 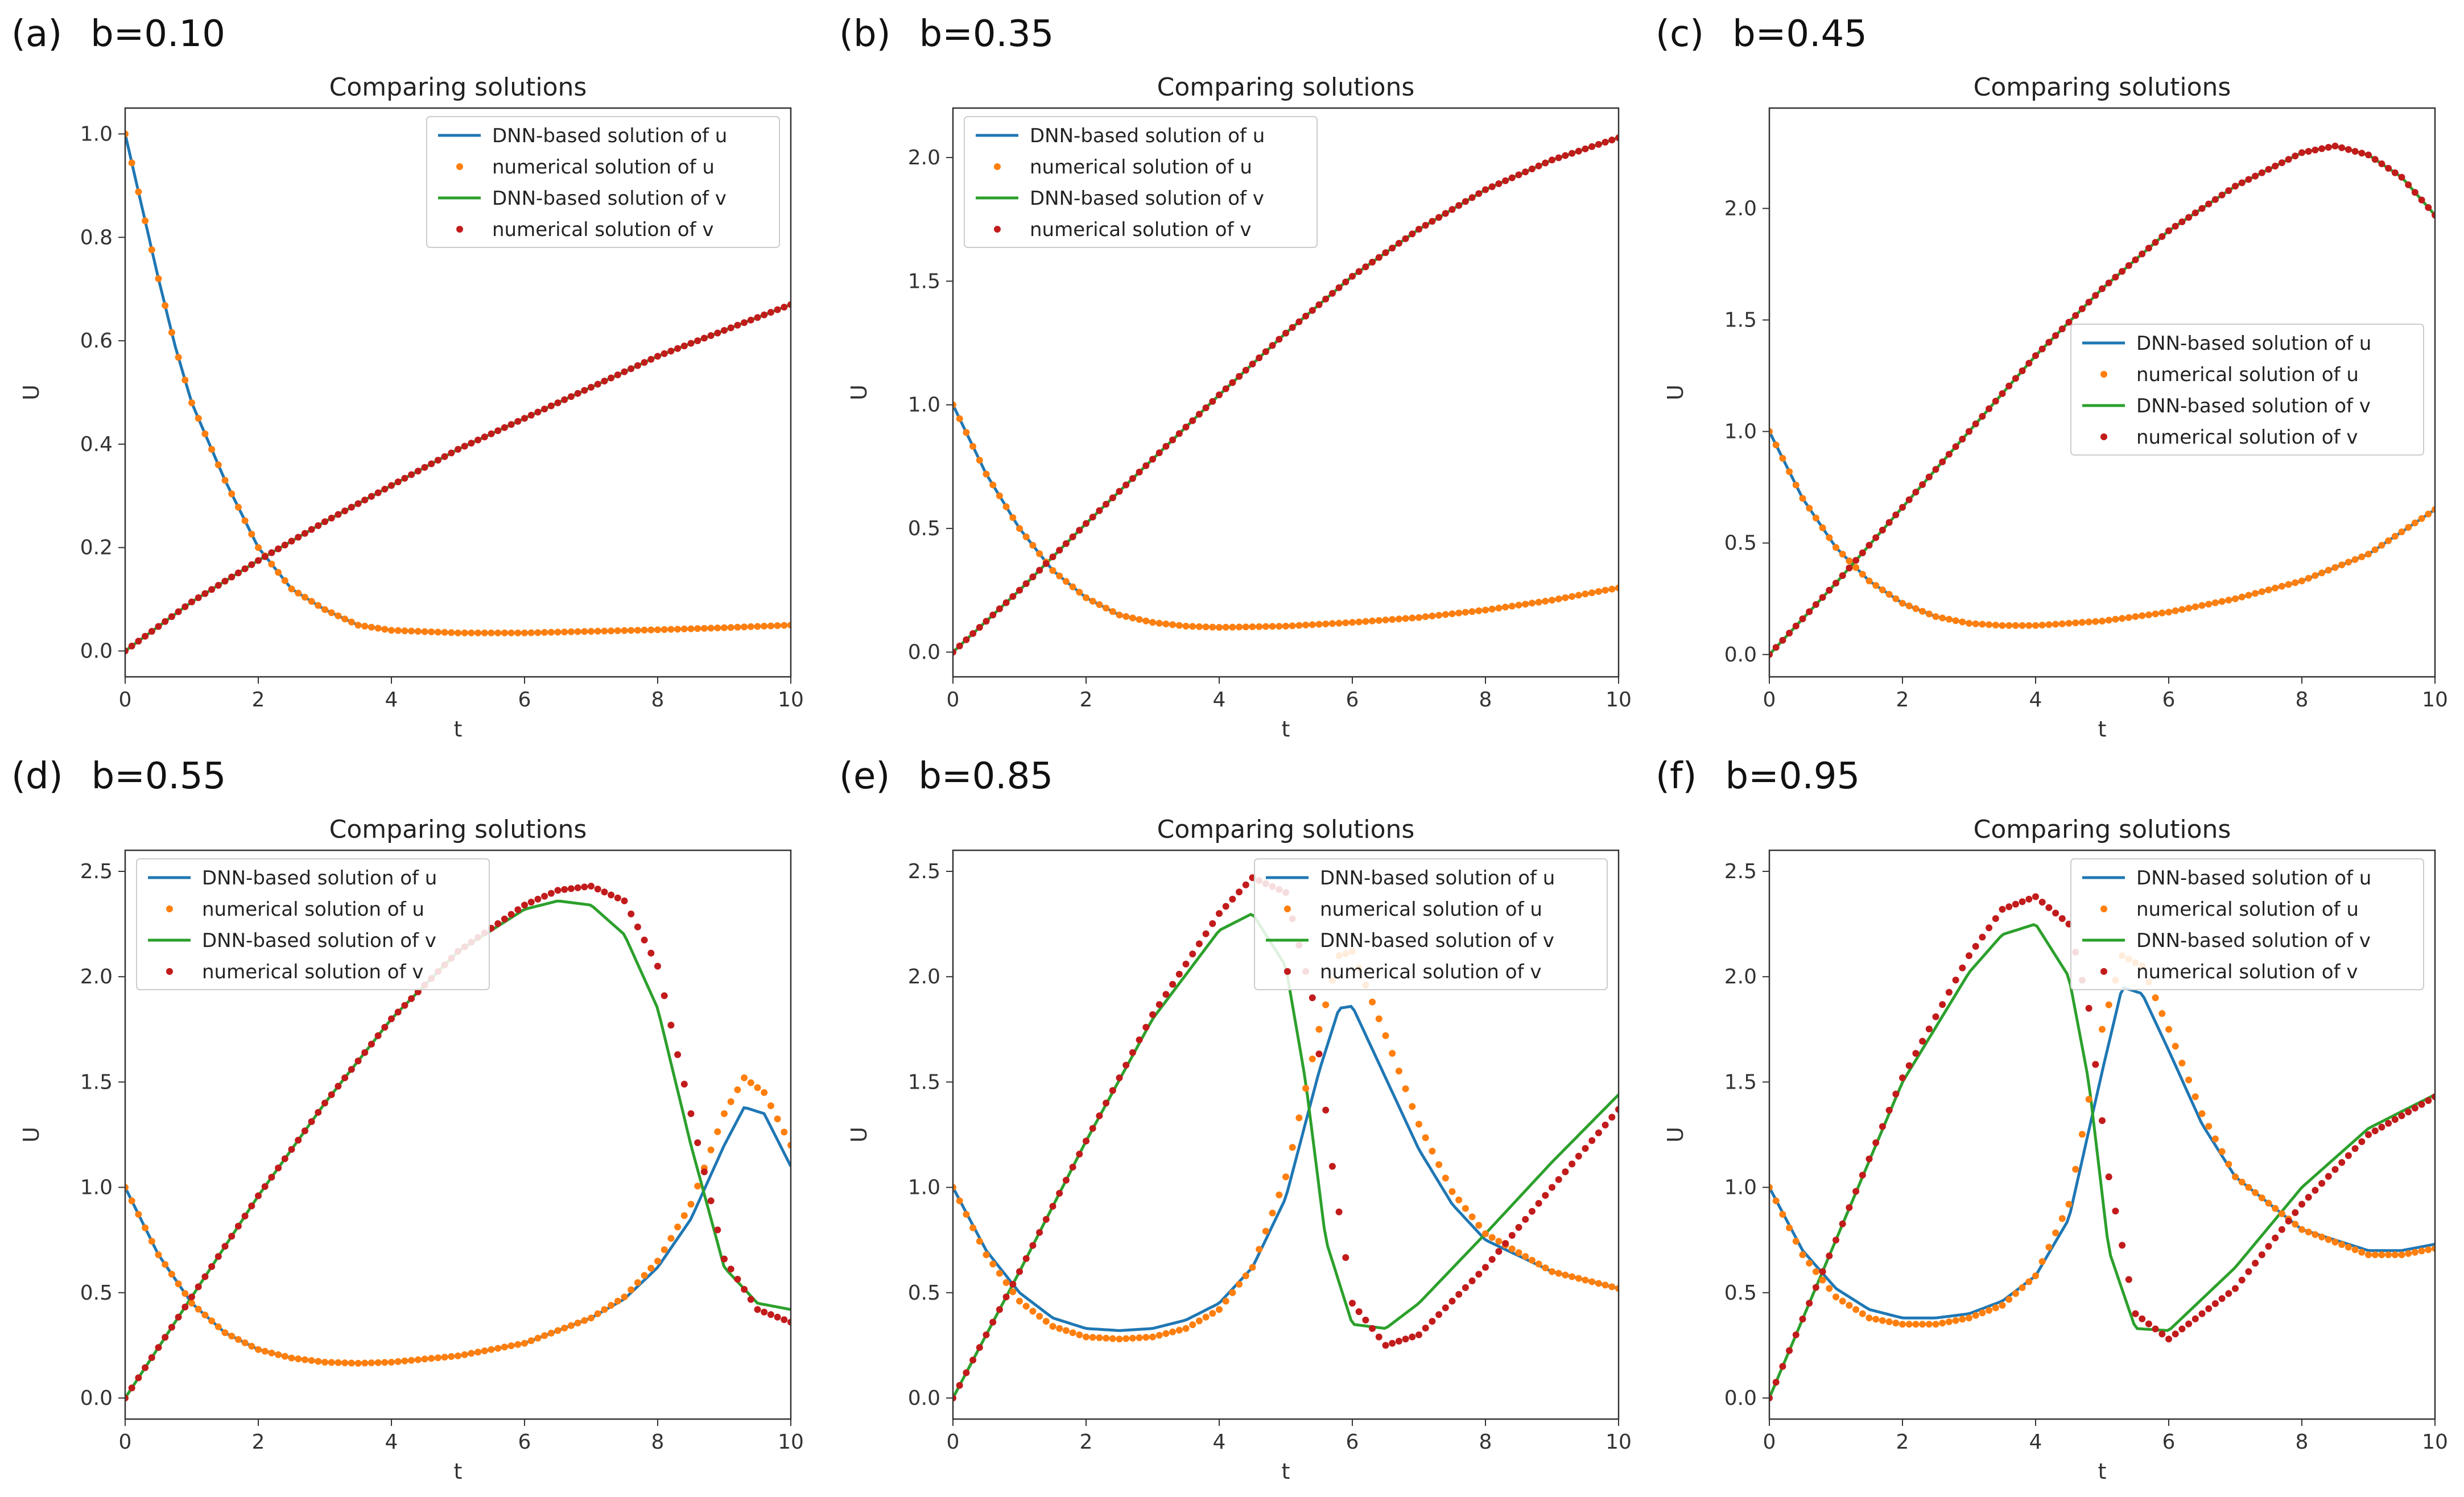 I want to click on x-tick-label: 0, so click(x=953, y=1442).